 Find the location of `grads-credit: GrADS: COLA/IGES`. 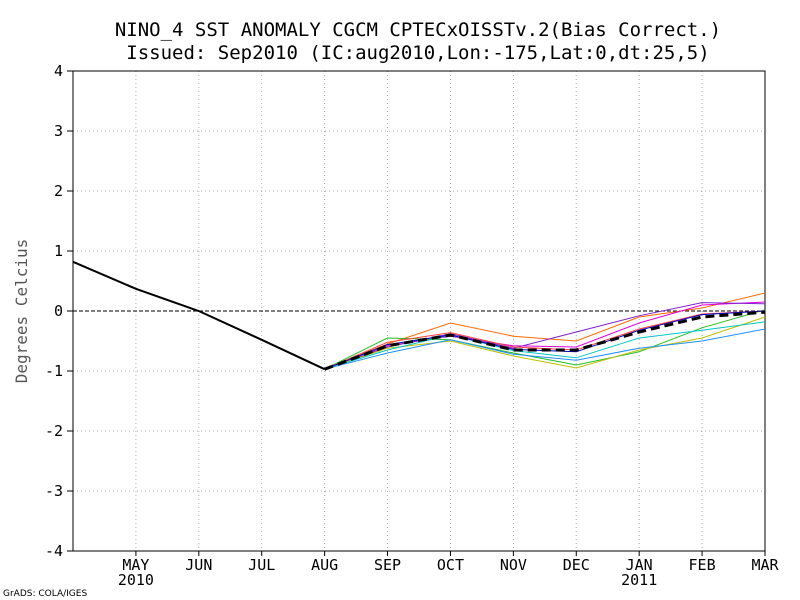

grads-credit: GrADS: COLA/IGES is located at coordinates (45, 594).